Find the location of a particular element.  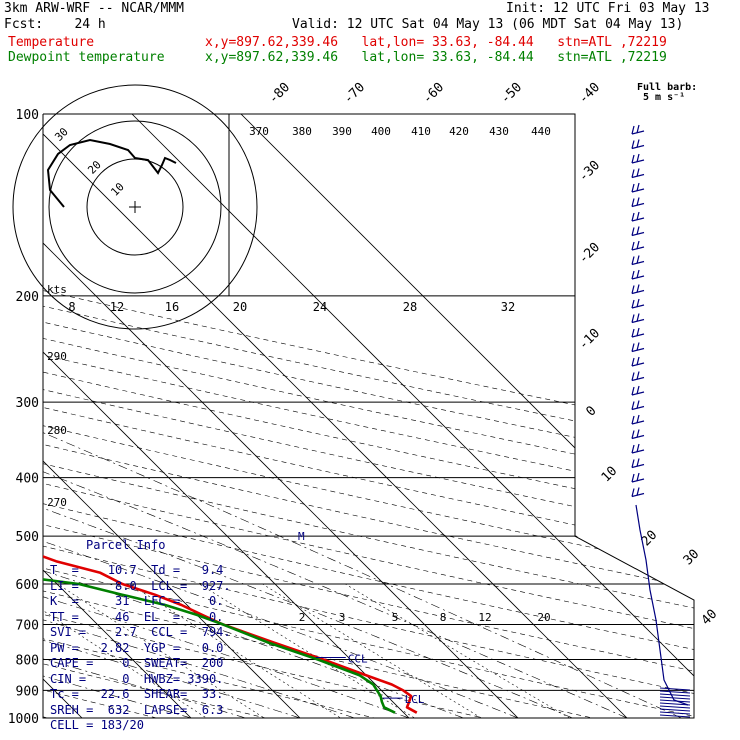

hodograph-ring is located at coordinates (135, 207).